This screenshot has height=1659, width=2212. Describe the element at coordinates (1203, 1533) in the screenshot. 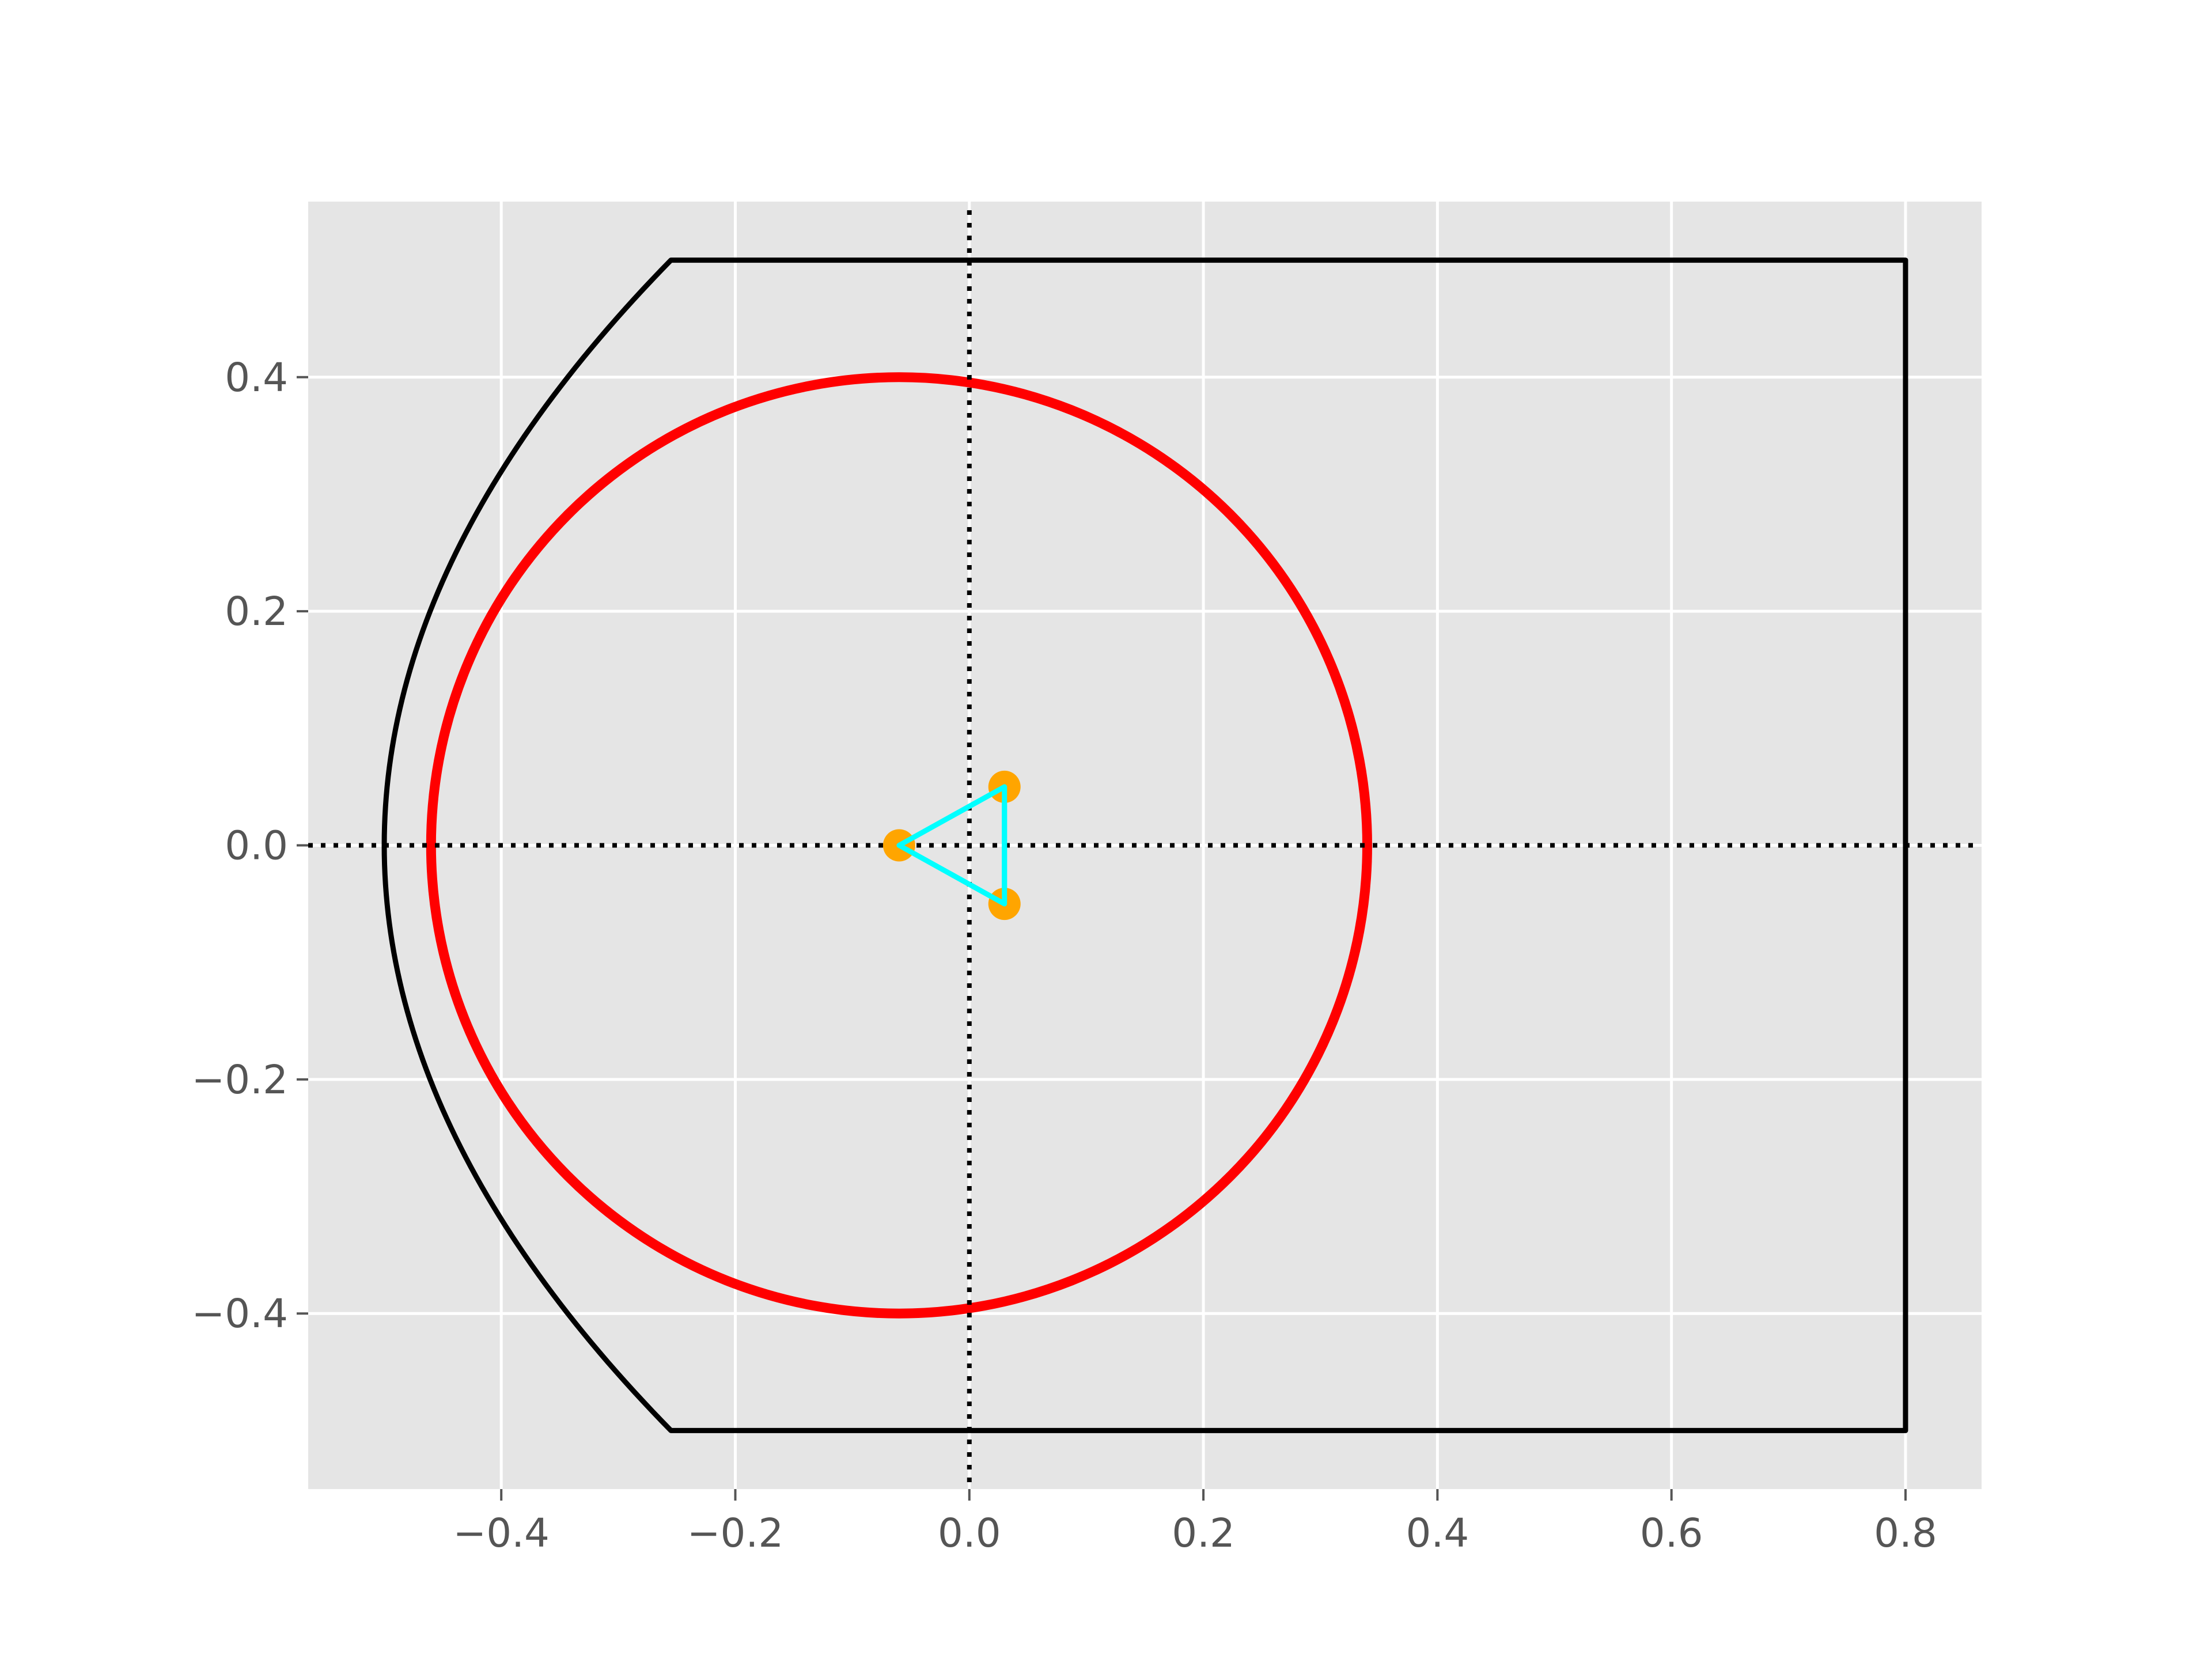

I see `x-tick-label: 0.2` at that location.